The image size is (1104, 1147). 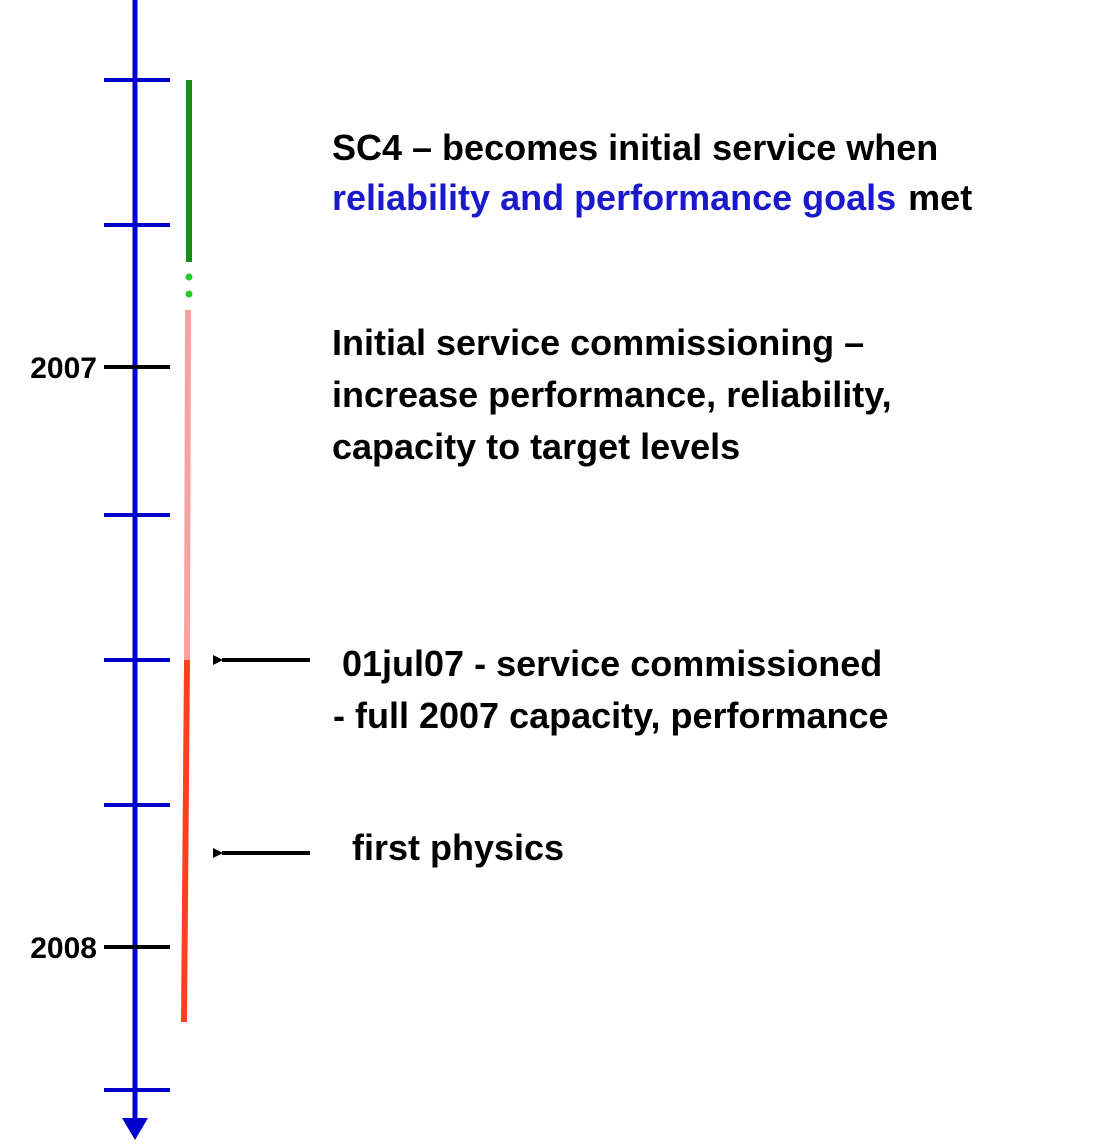 What do you see at coordinates (612, 394) in the screenshot?
I see `commissioning-text: increase performance, reliability,` at bounding box center [612, 394].